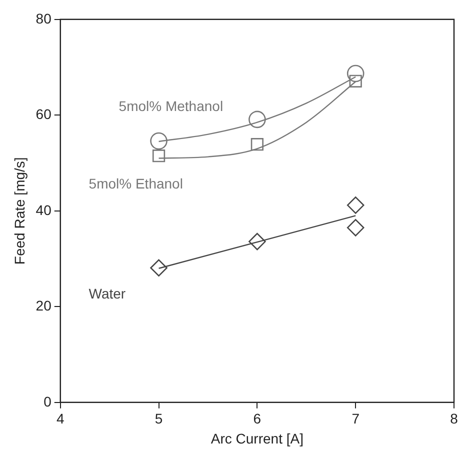  What do you see at coordinates (257, 438) in the screenshot?
I see `x-axis-title: Arc Current [A]` at bounding box center [257, 438].